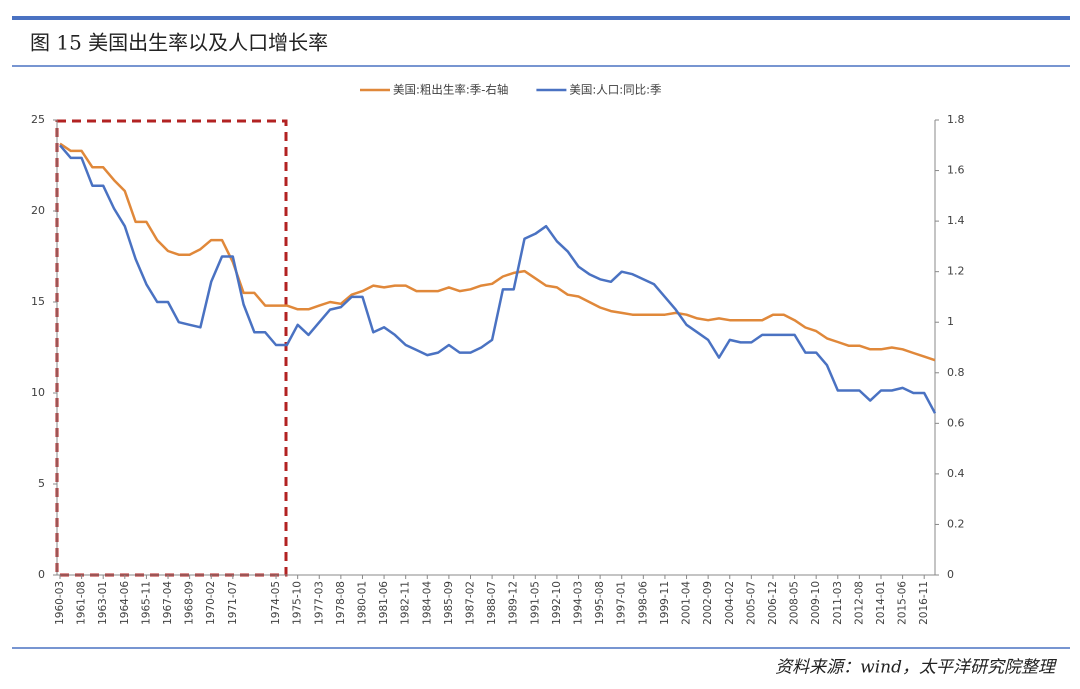 The height and width of the screenshot is (689, 1080). What do you see at coordinates (449, 603) in the screenshot?
I see `x-tick-label: 1985-09` at bounding box center [449, 603].